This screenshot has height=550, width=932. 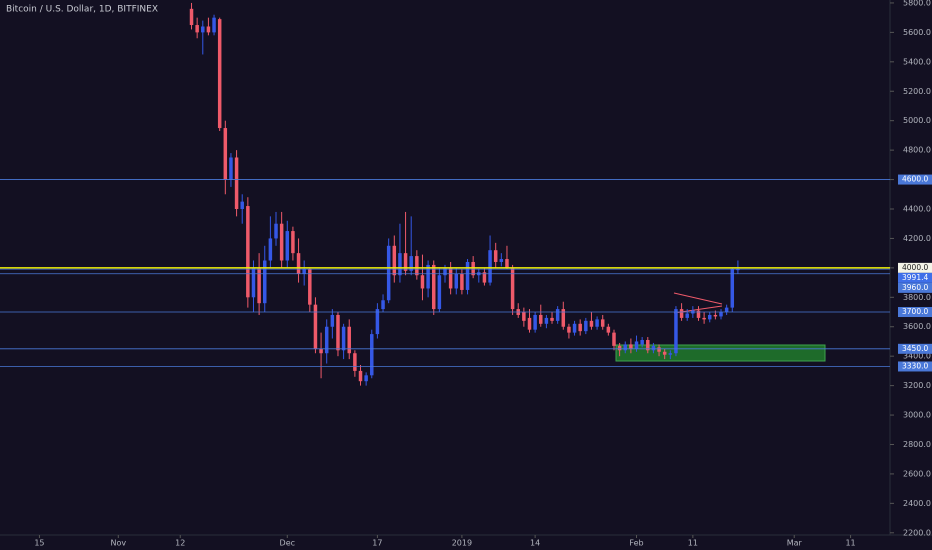 I want to click on price-tag-label: 4600.0, so click(x=915, y=179).